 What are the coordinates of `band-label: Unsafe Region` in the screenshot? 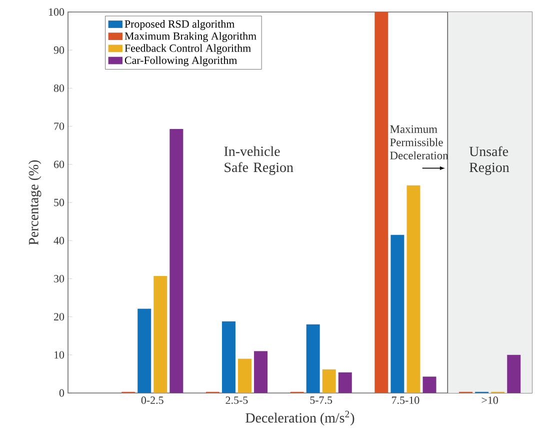 It's located at (489, 160).